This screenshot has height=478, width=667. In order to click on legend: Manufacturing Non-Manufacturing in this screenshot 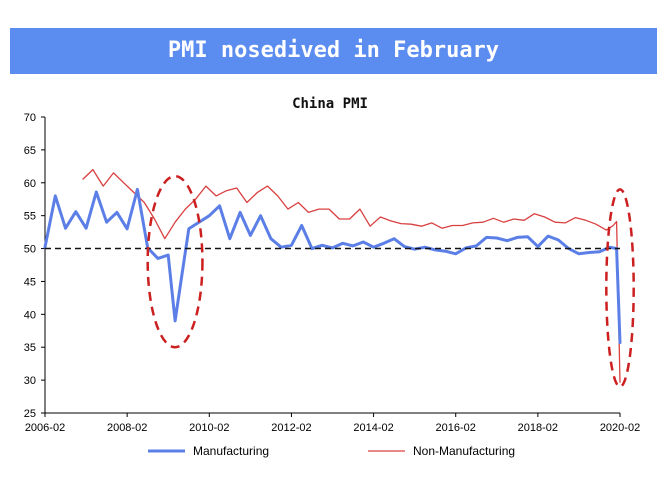, I will do `click(331, 451)`.